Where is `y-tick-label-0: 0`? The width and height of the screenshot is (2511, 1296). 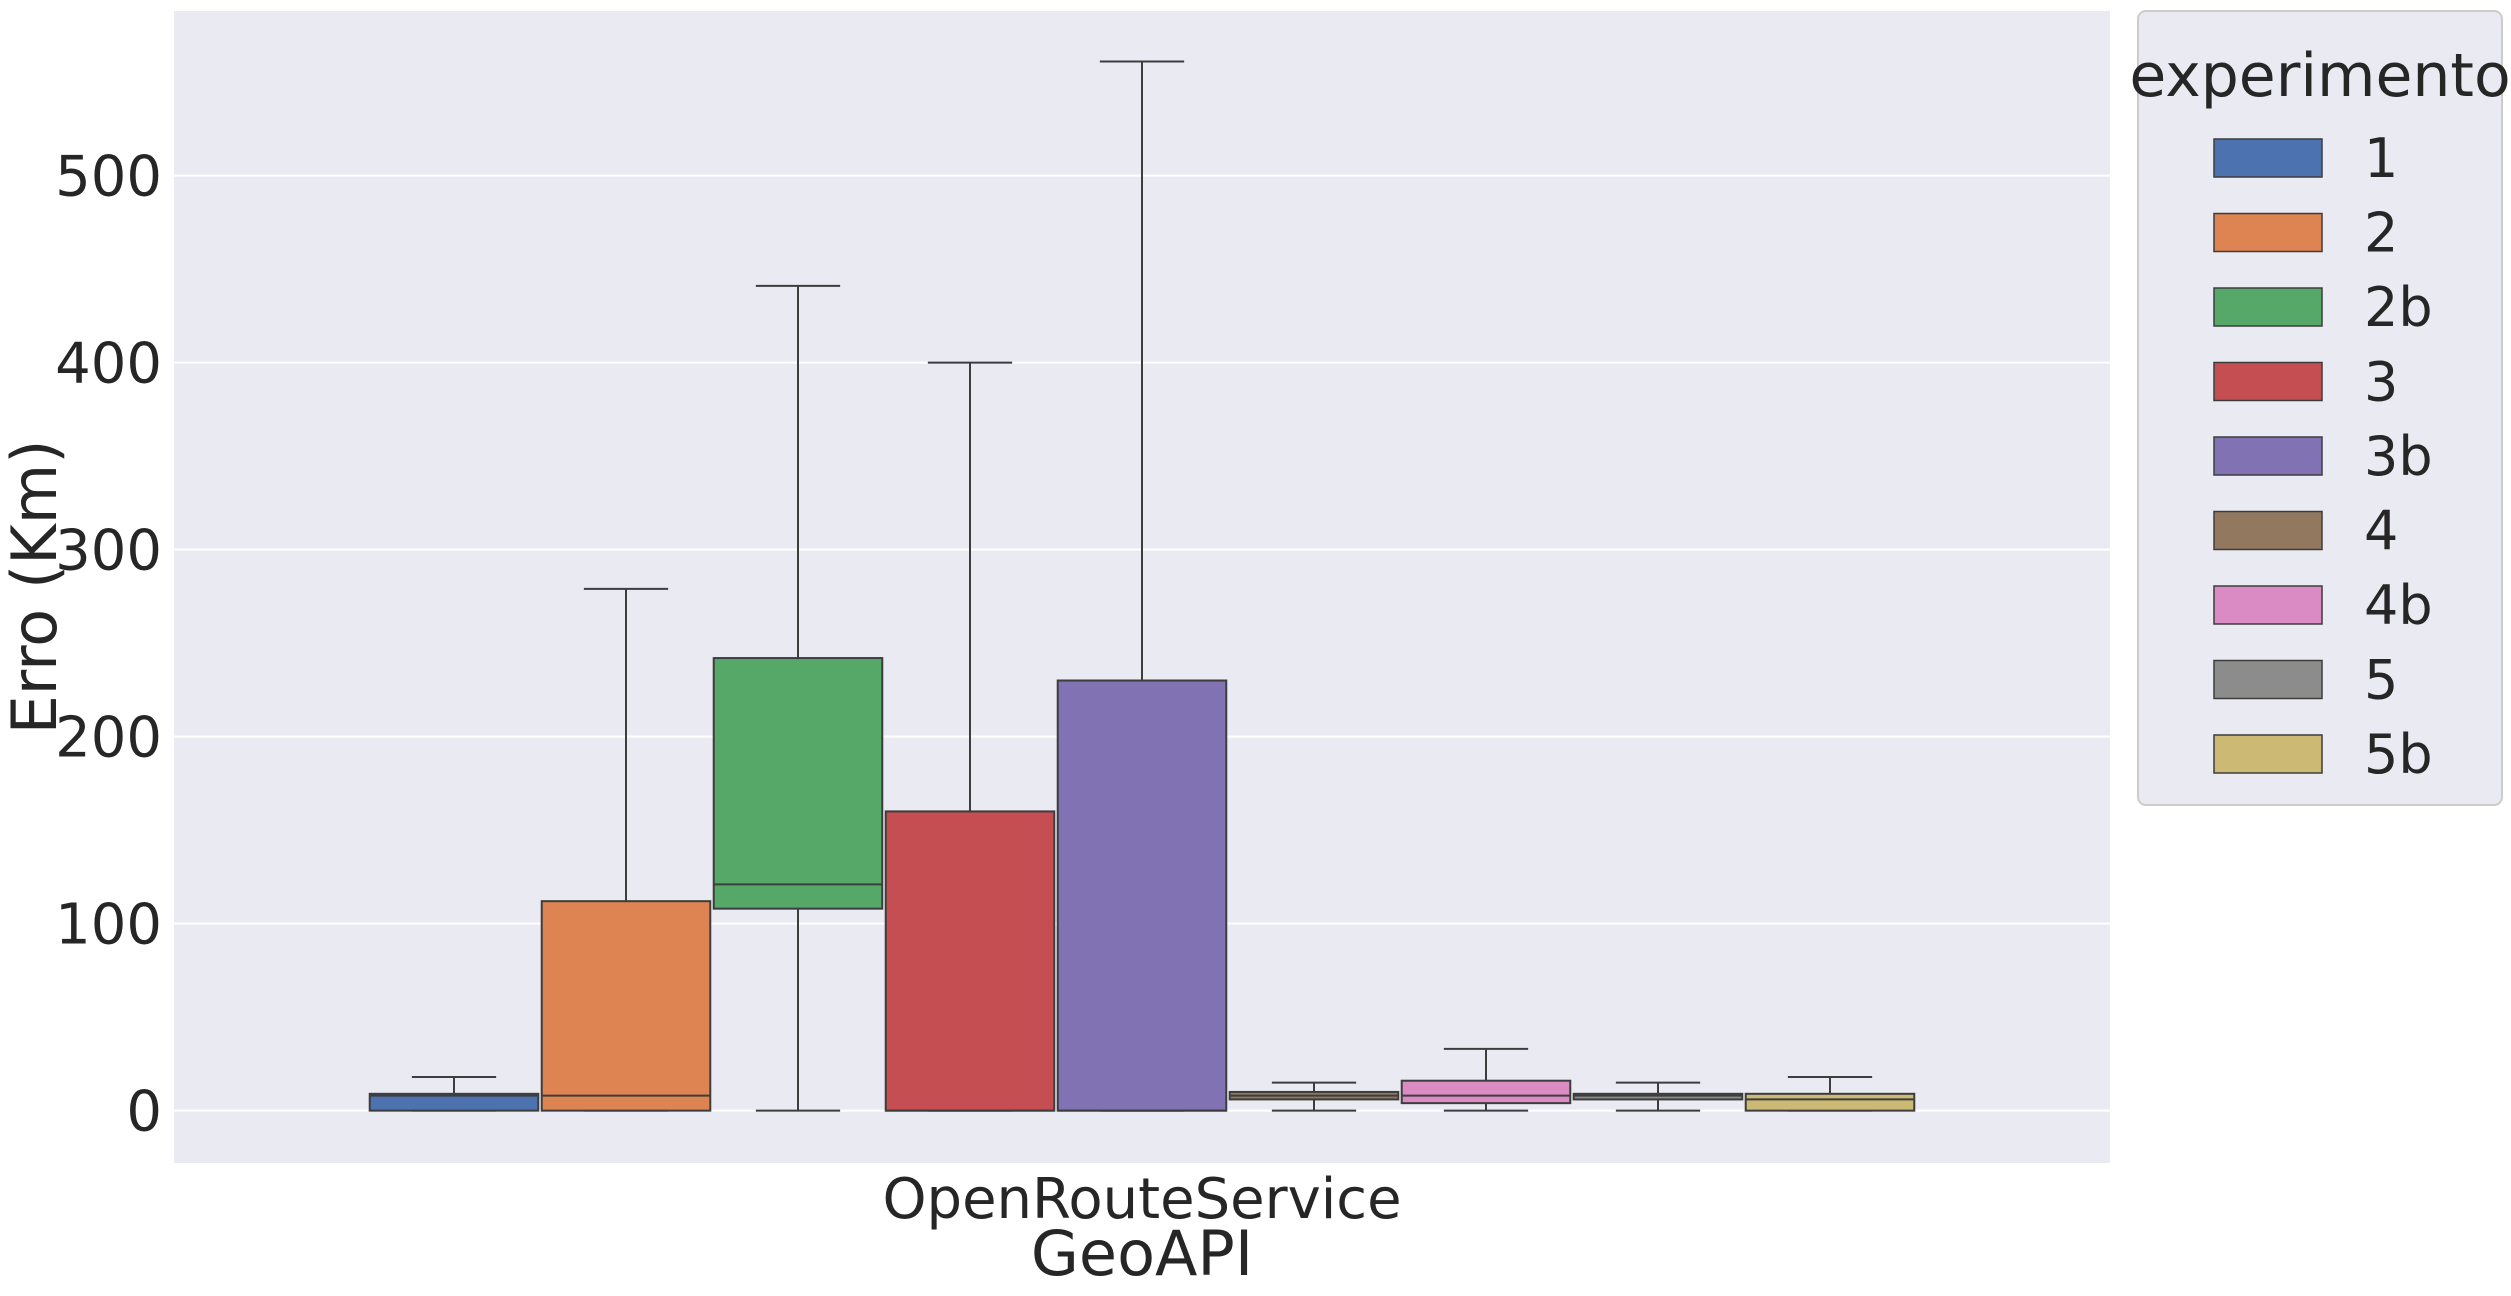
y-tick-label-0: 0 is located at coordinates (144, 1112).